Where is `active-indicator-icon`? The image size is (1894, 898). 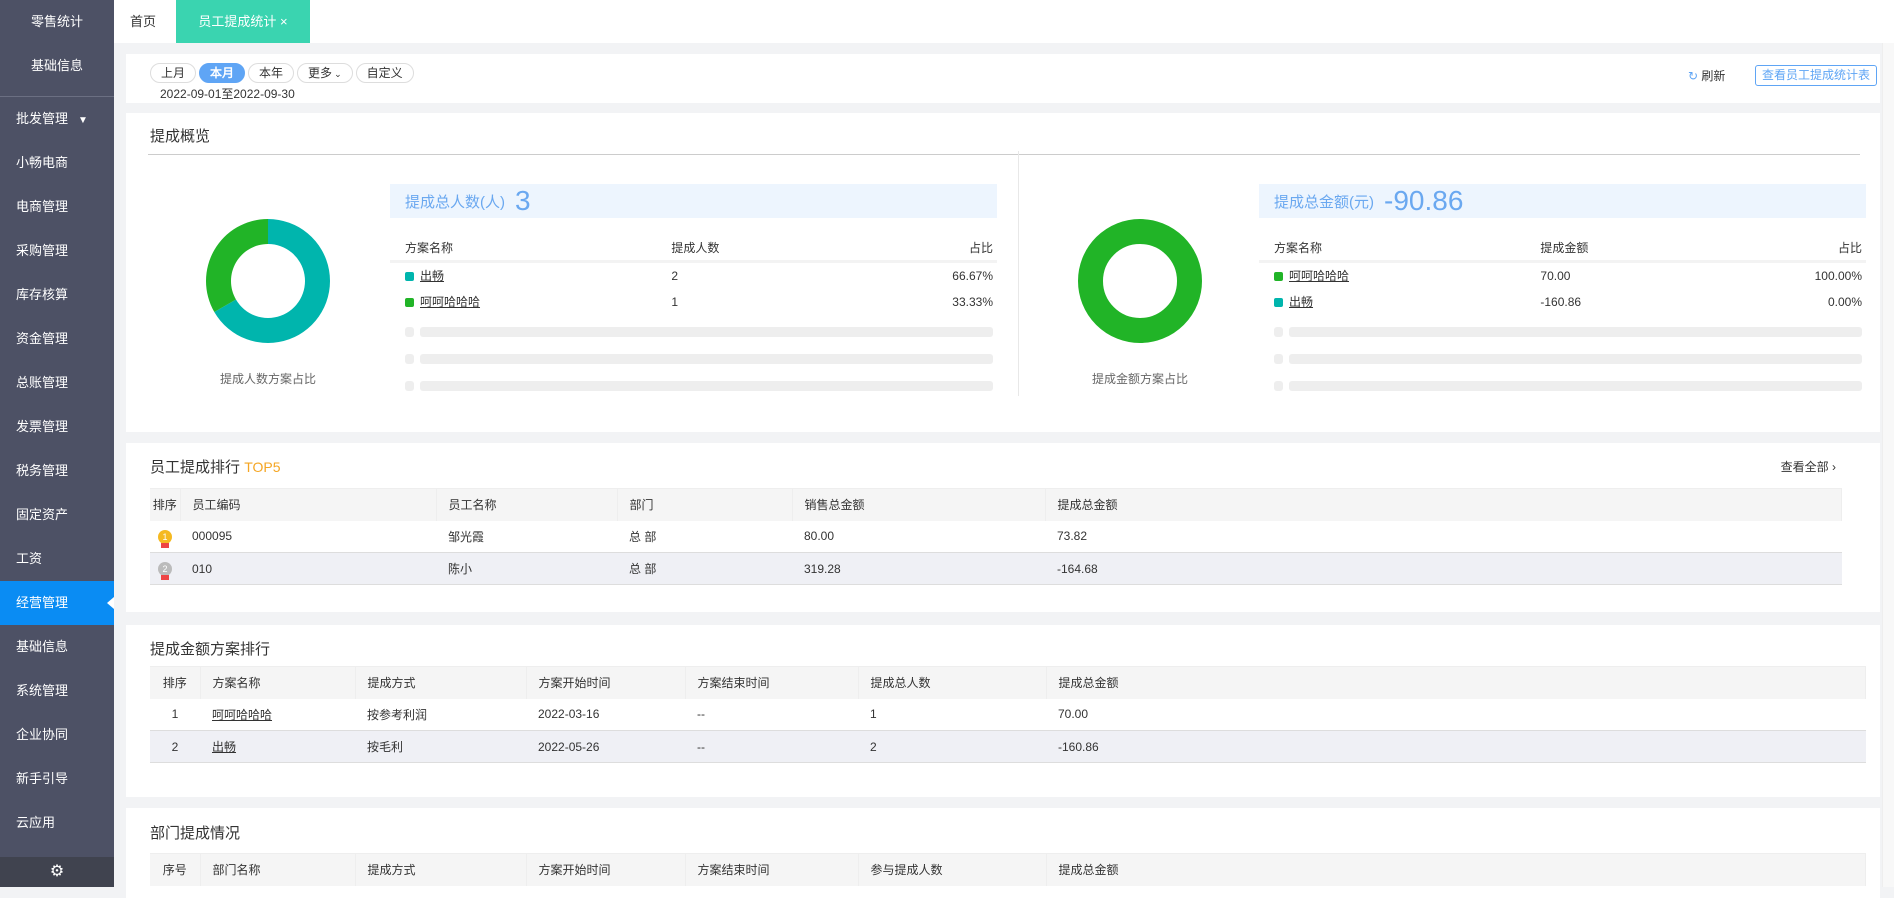
active-indicator-icon is located at coordinates (110, 603).